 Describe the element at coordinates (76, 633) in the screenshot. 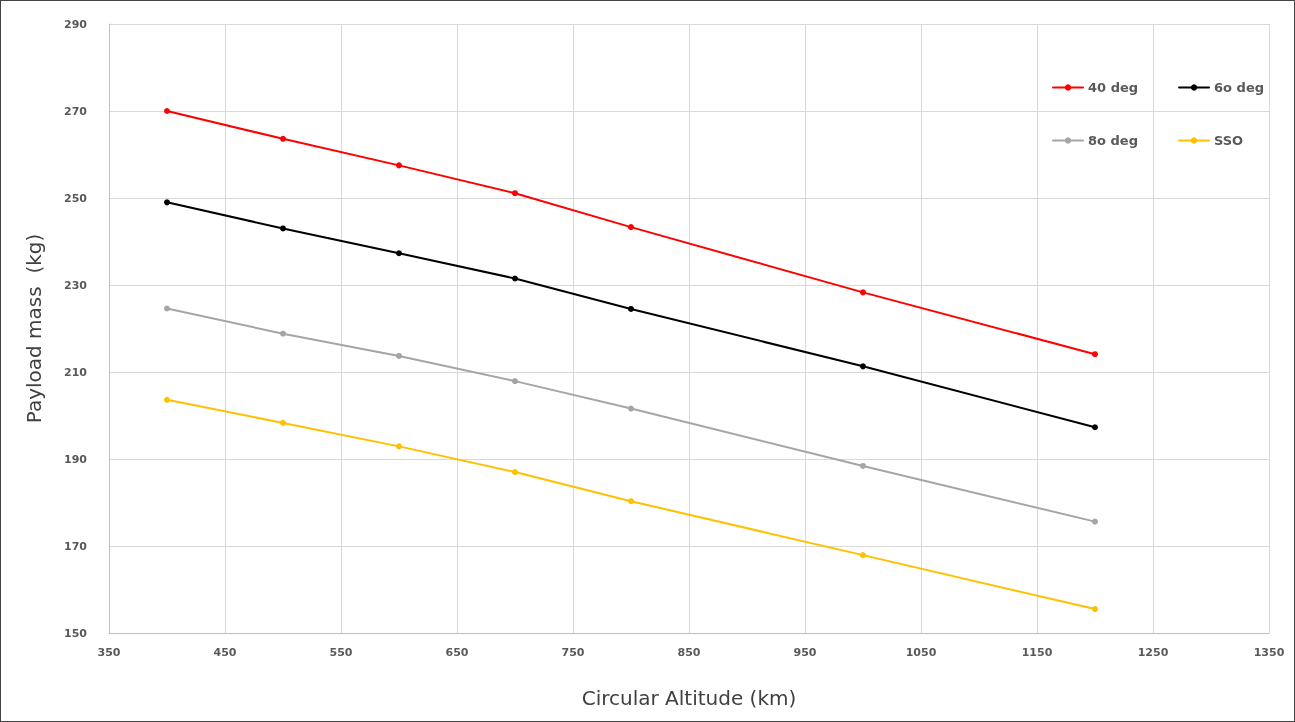

I see `y-tick-label: 150` at that location.